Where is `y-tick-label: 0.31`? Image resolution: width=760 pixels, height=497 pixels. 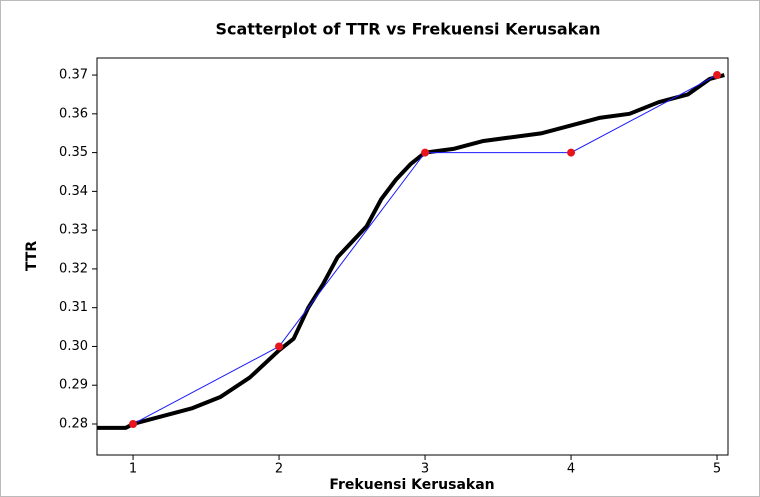 y-tick-label: 0.31 is located at coordinates (73, 307).